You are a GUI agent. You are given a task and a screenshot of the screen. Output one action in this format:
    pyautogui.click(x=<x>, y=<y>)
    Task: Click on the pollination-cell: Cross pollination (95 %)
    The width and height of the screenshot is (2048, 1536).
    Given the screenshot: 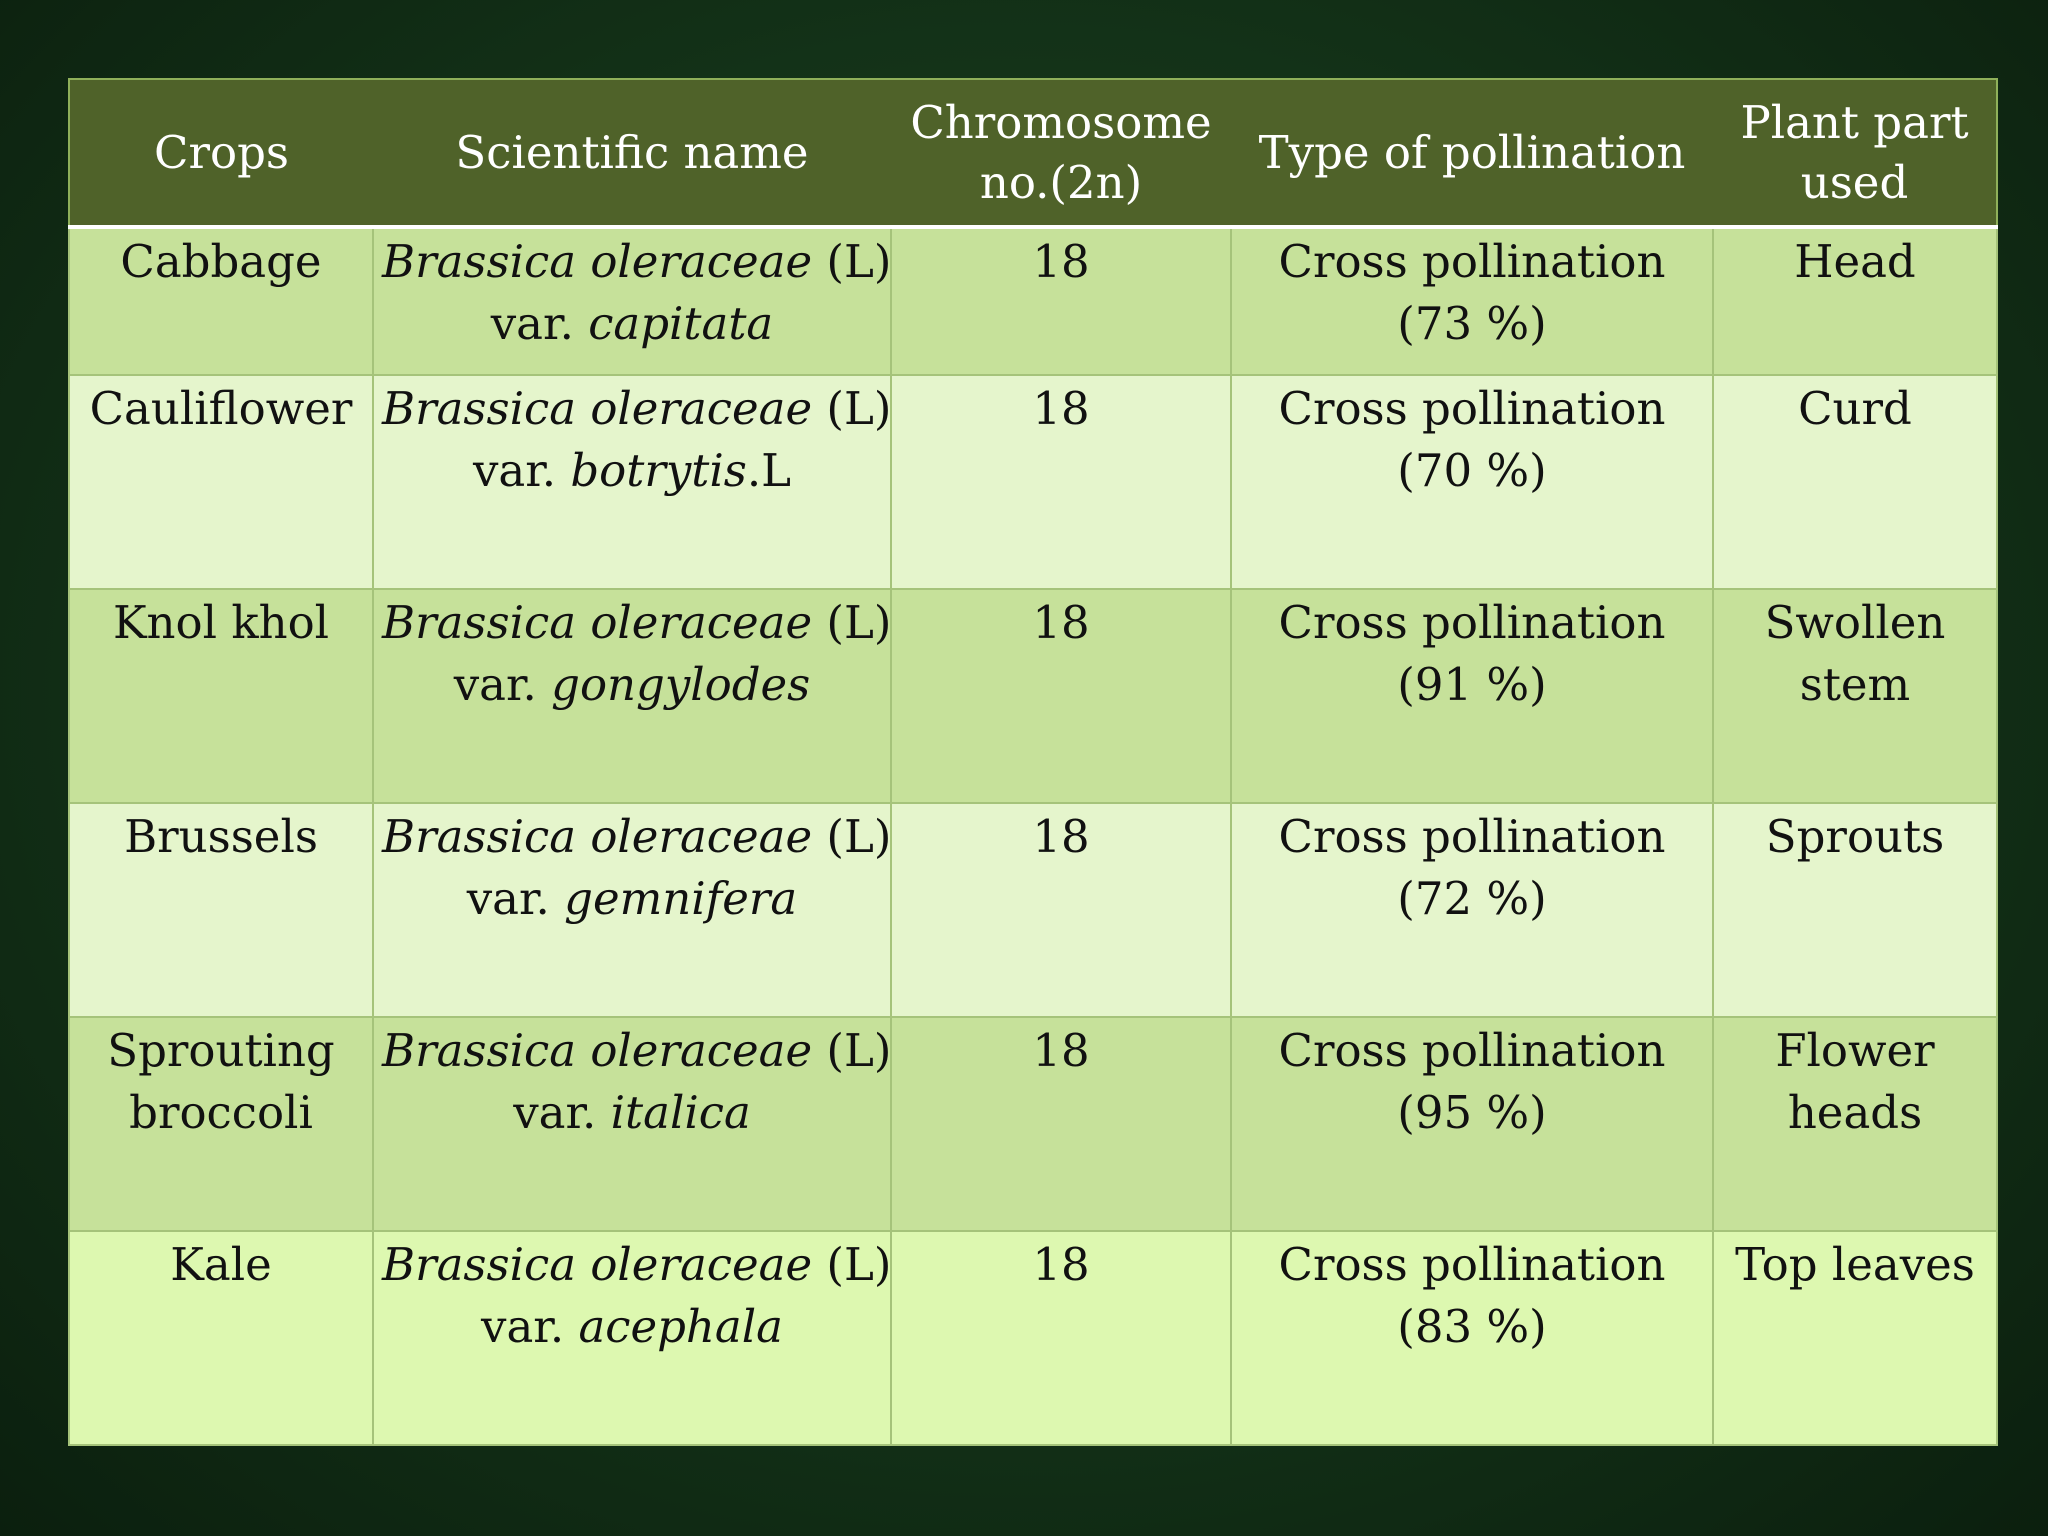 What is the action you would take?
    pyautogui.click(x=1472, y=1124)
    